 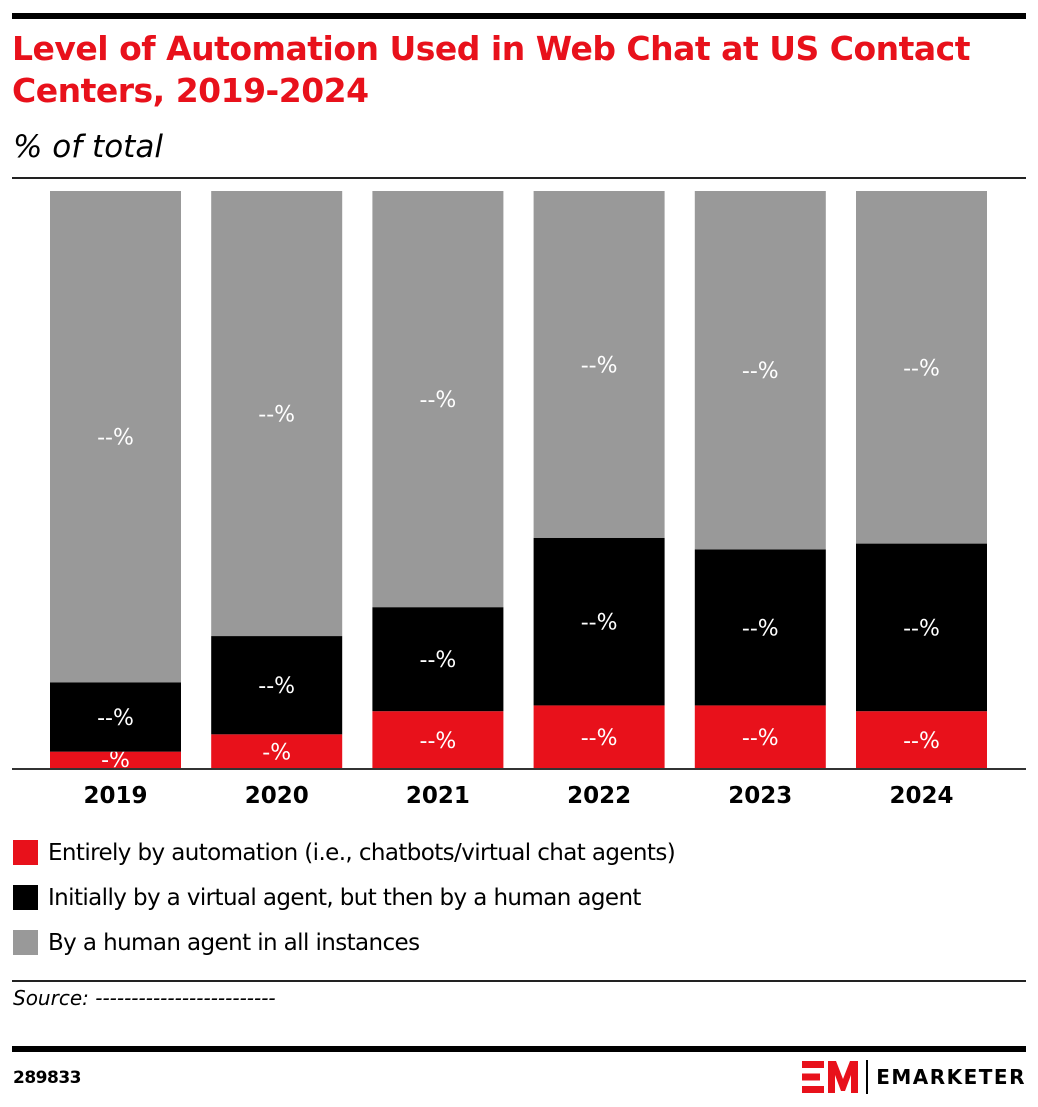 I want to click on chart-id: 289833, so click(x=47, y=1078).